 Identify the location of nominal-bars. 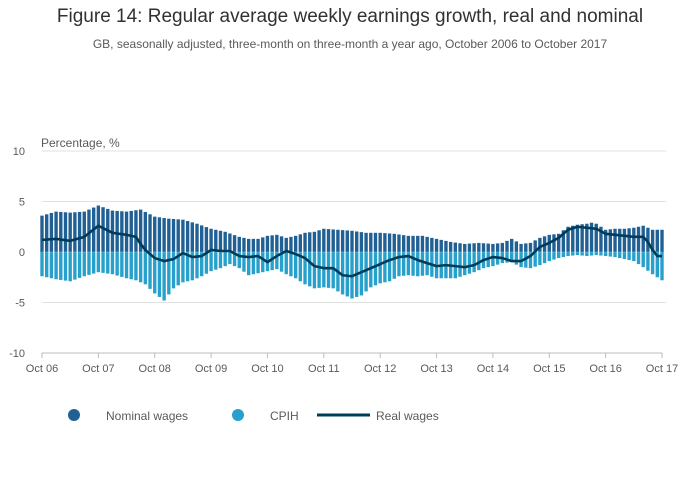
(352, 228).